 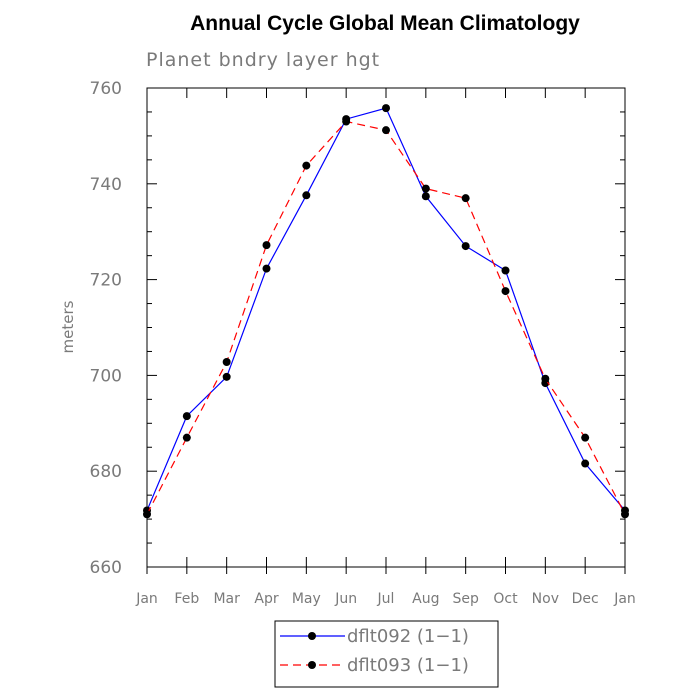 What do you see at coordinates (585, 599) in the screenshot?
I see `x-tick-label: Dec` at bounding box center [585, 599].